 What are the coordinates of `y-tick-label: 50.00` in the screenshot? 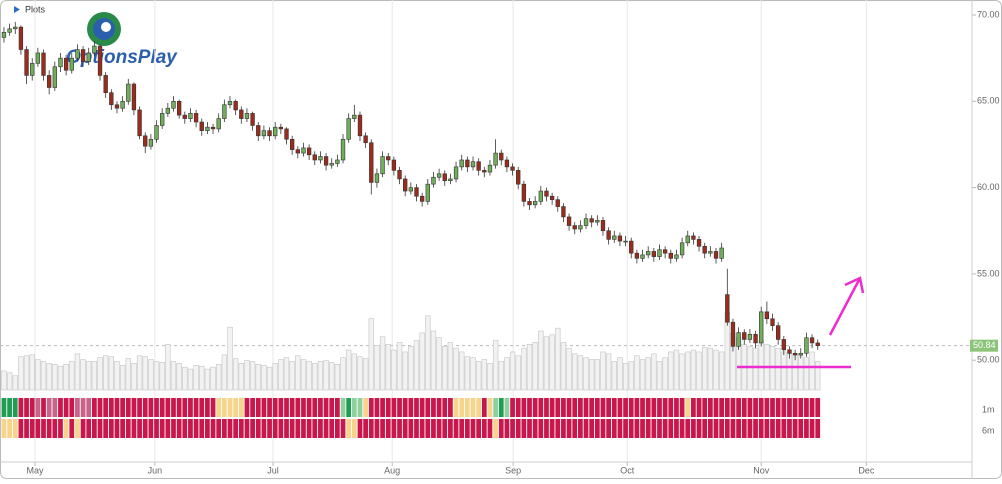 It's located at (988, 360).